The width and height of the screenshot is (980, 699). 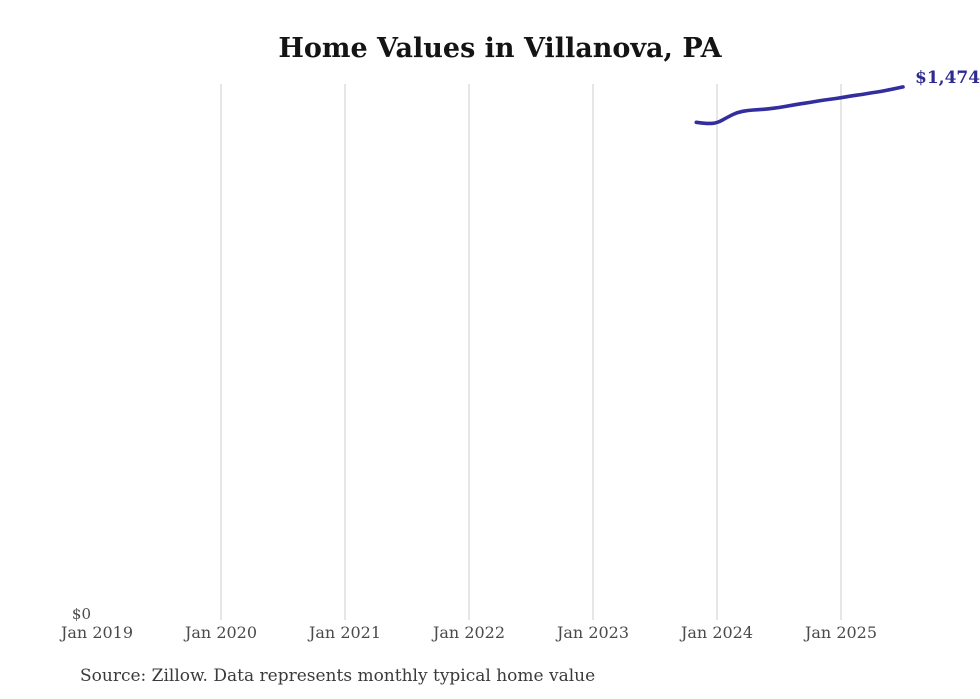 I want to click on x-tick-label: Jan 2020, so click(x=221, y=632).